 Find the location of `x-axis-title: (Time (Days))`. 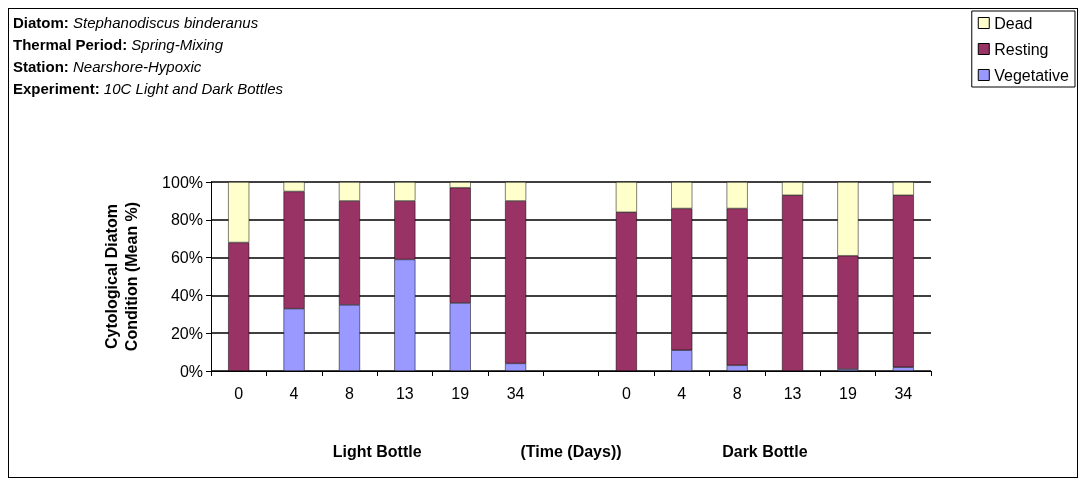

x-axis-title: (Time (Days)) is located at coordinates (571, 451).